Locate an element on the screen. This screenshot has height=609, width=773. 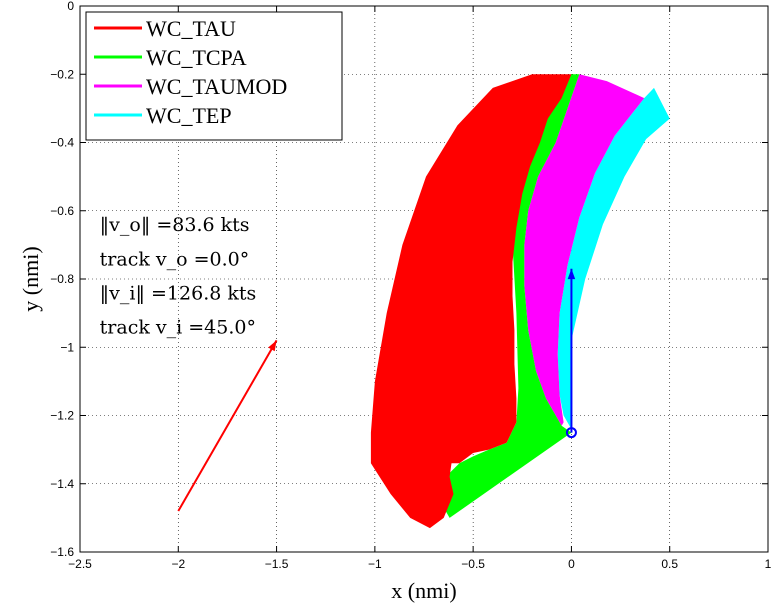
annotation-text: ‖v_i‖ =126.8 kts is located at coordinates (178, 293).